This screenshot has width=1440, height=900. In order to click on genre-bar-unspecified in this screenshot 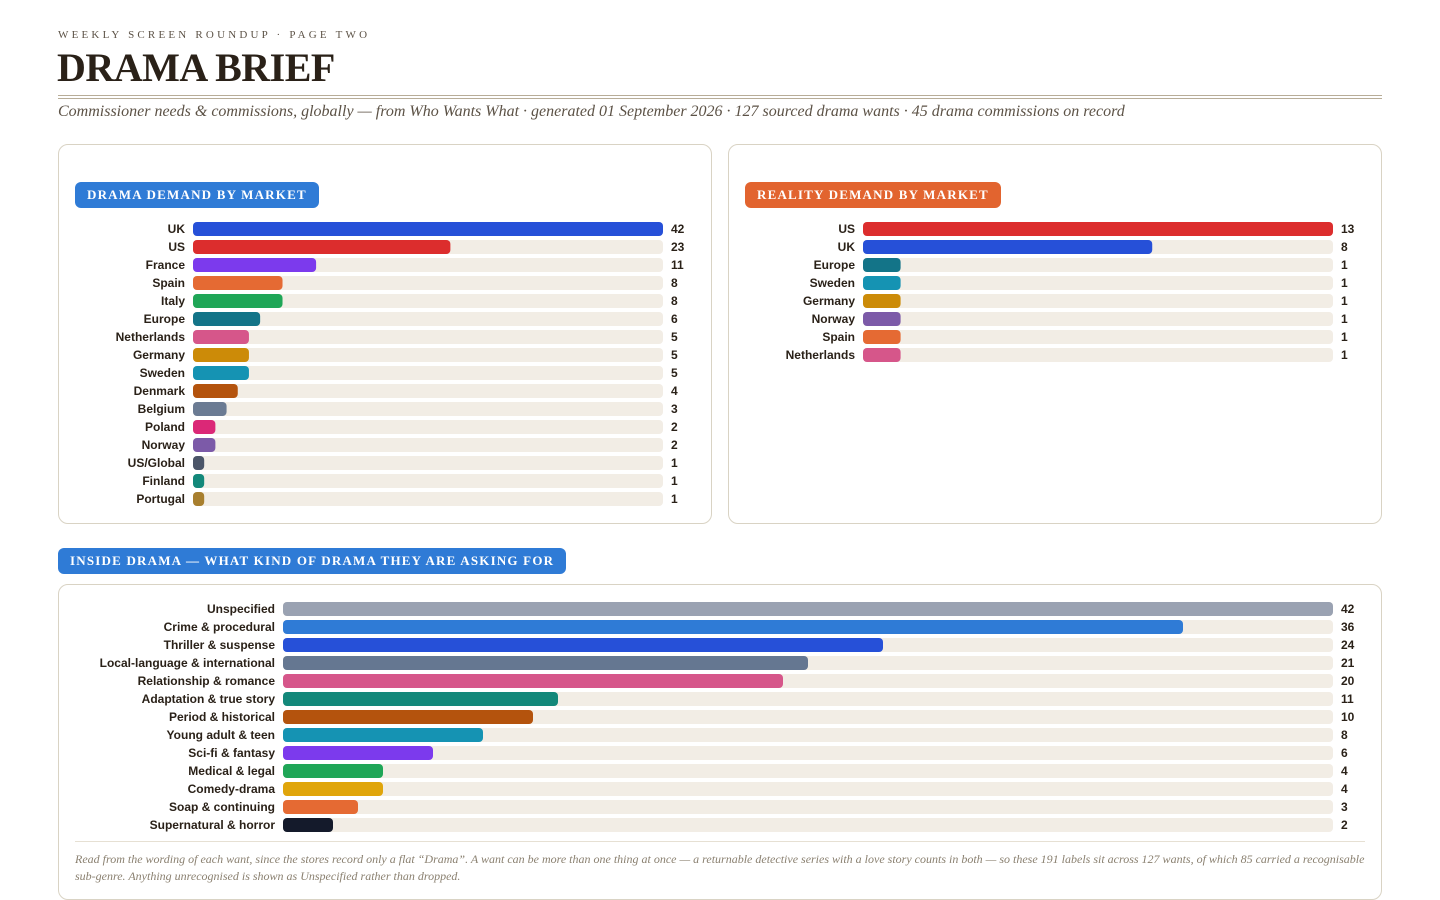, I will do `click(808, 609)`.